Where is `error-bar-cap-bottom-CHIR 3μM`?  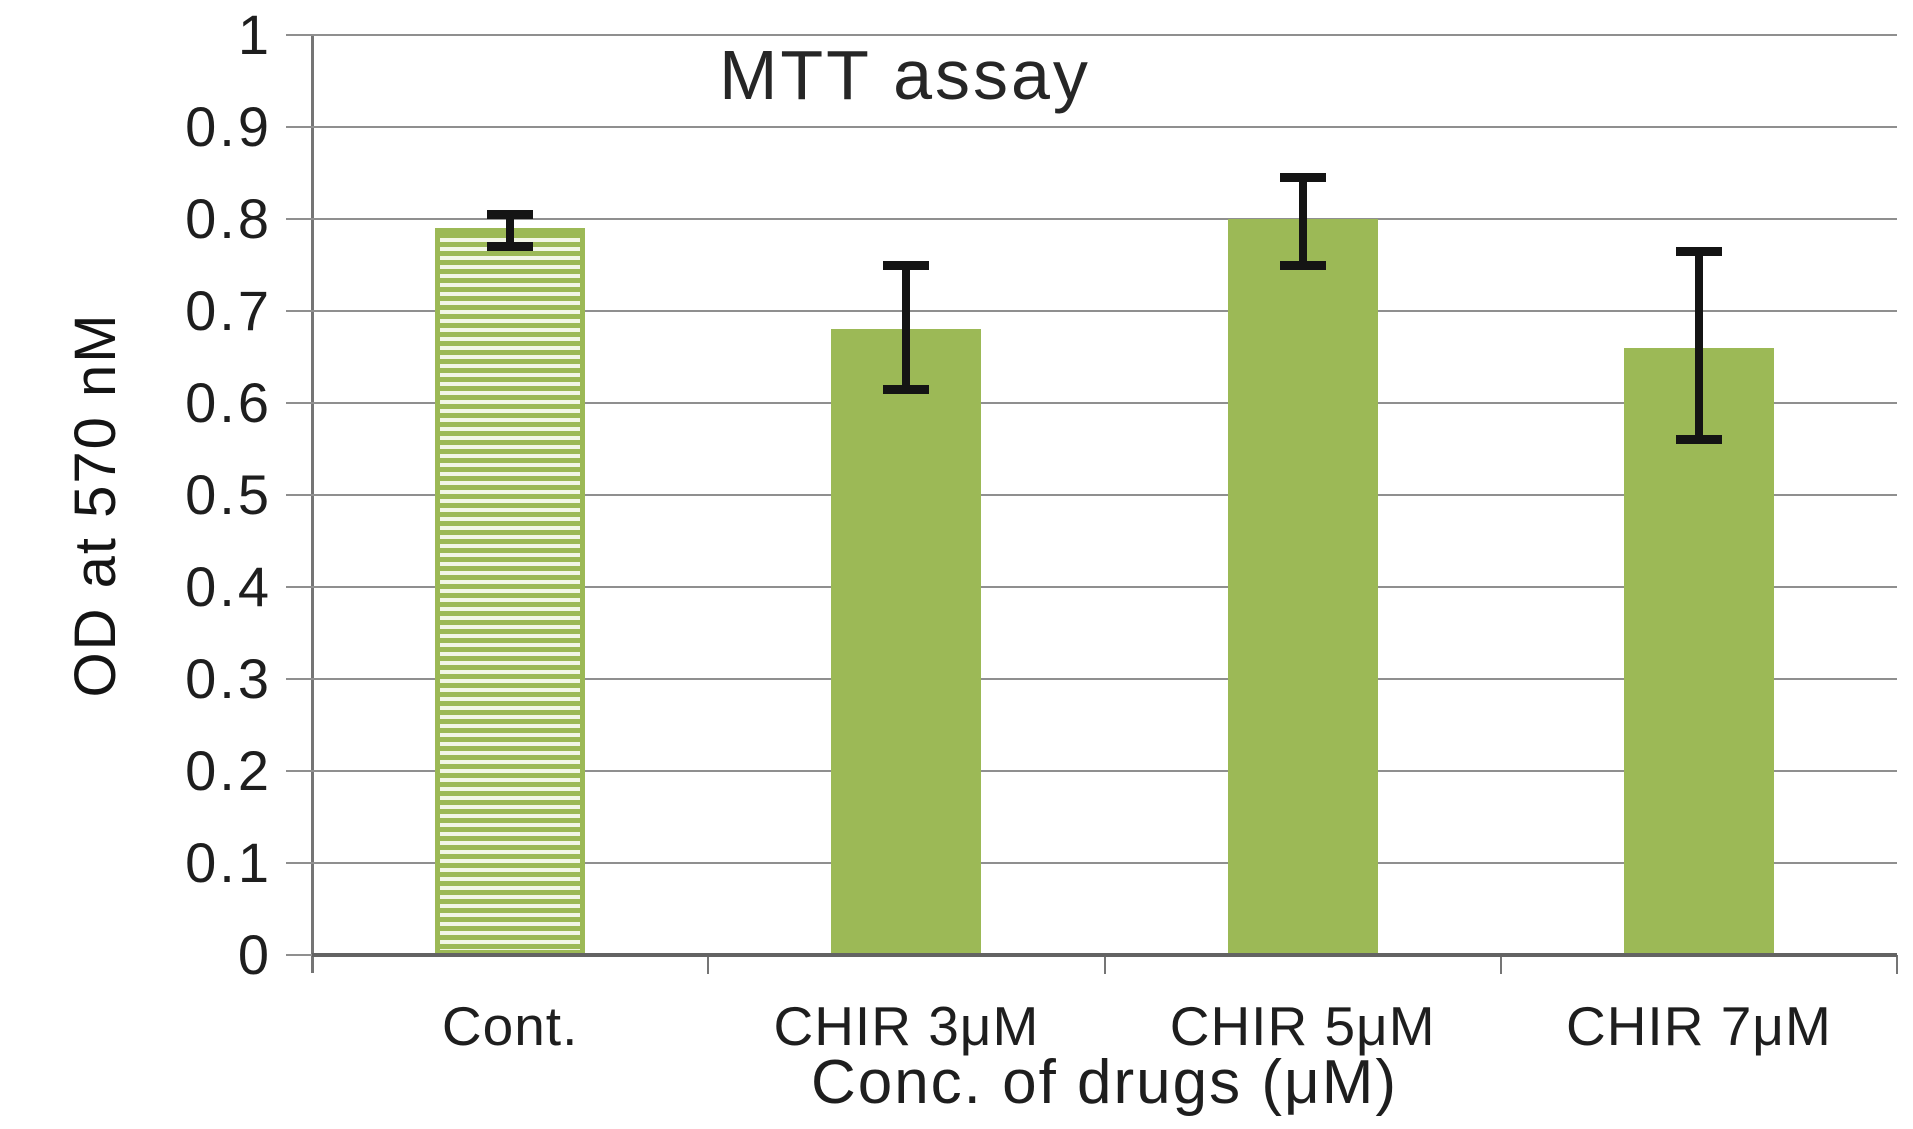
error-bar-cap-bottom-CHIR 3μM is located at coordinates (906, 389).